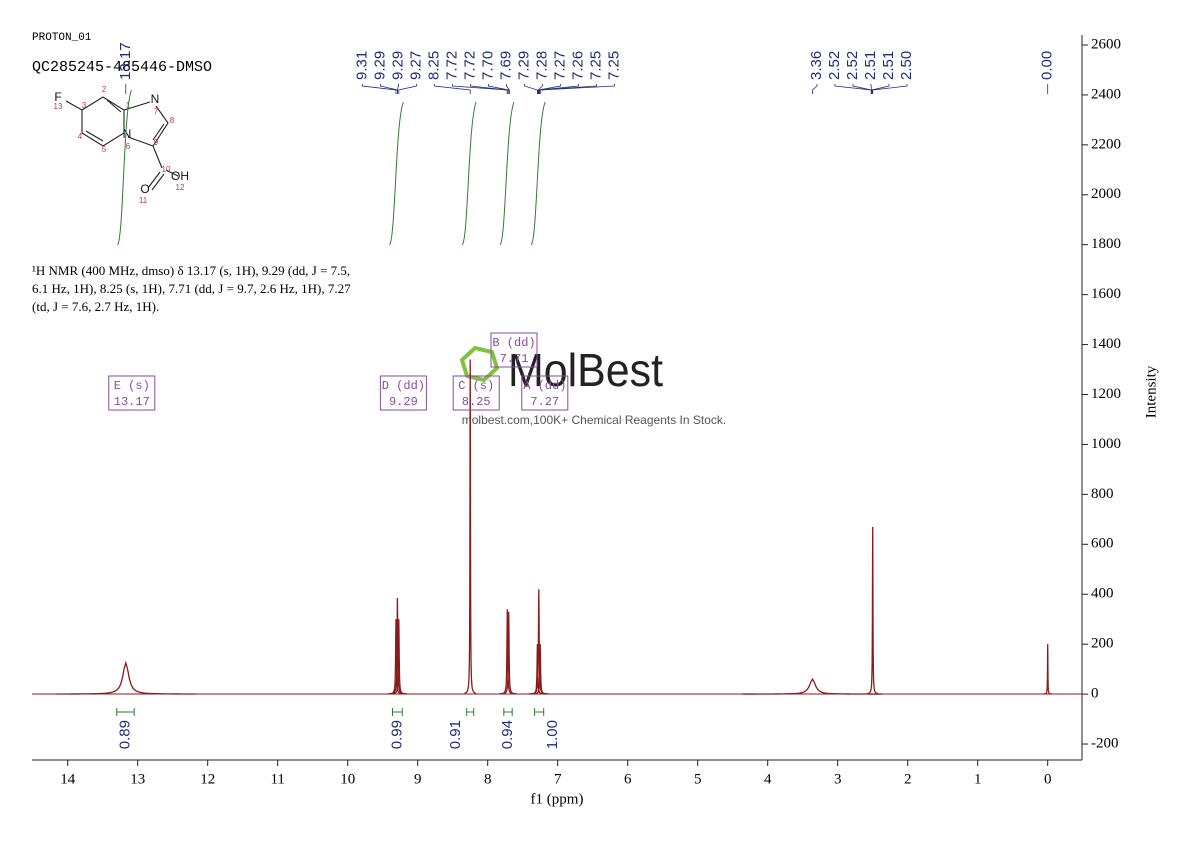  Describe the element at coordinates (132, 386) in the screenshot. I see `multiplet-name: E (s)` at that location.